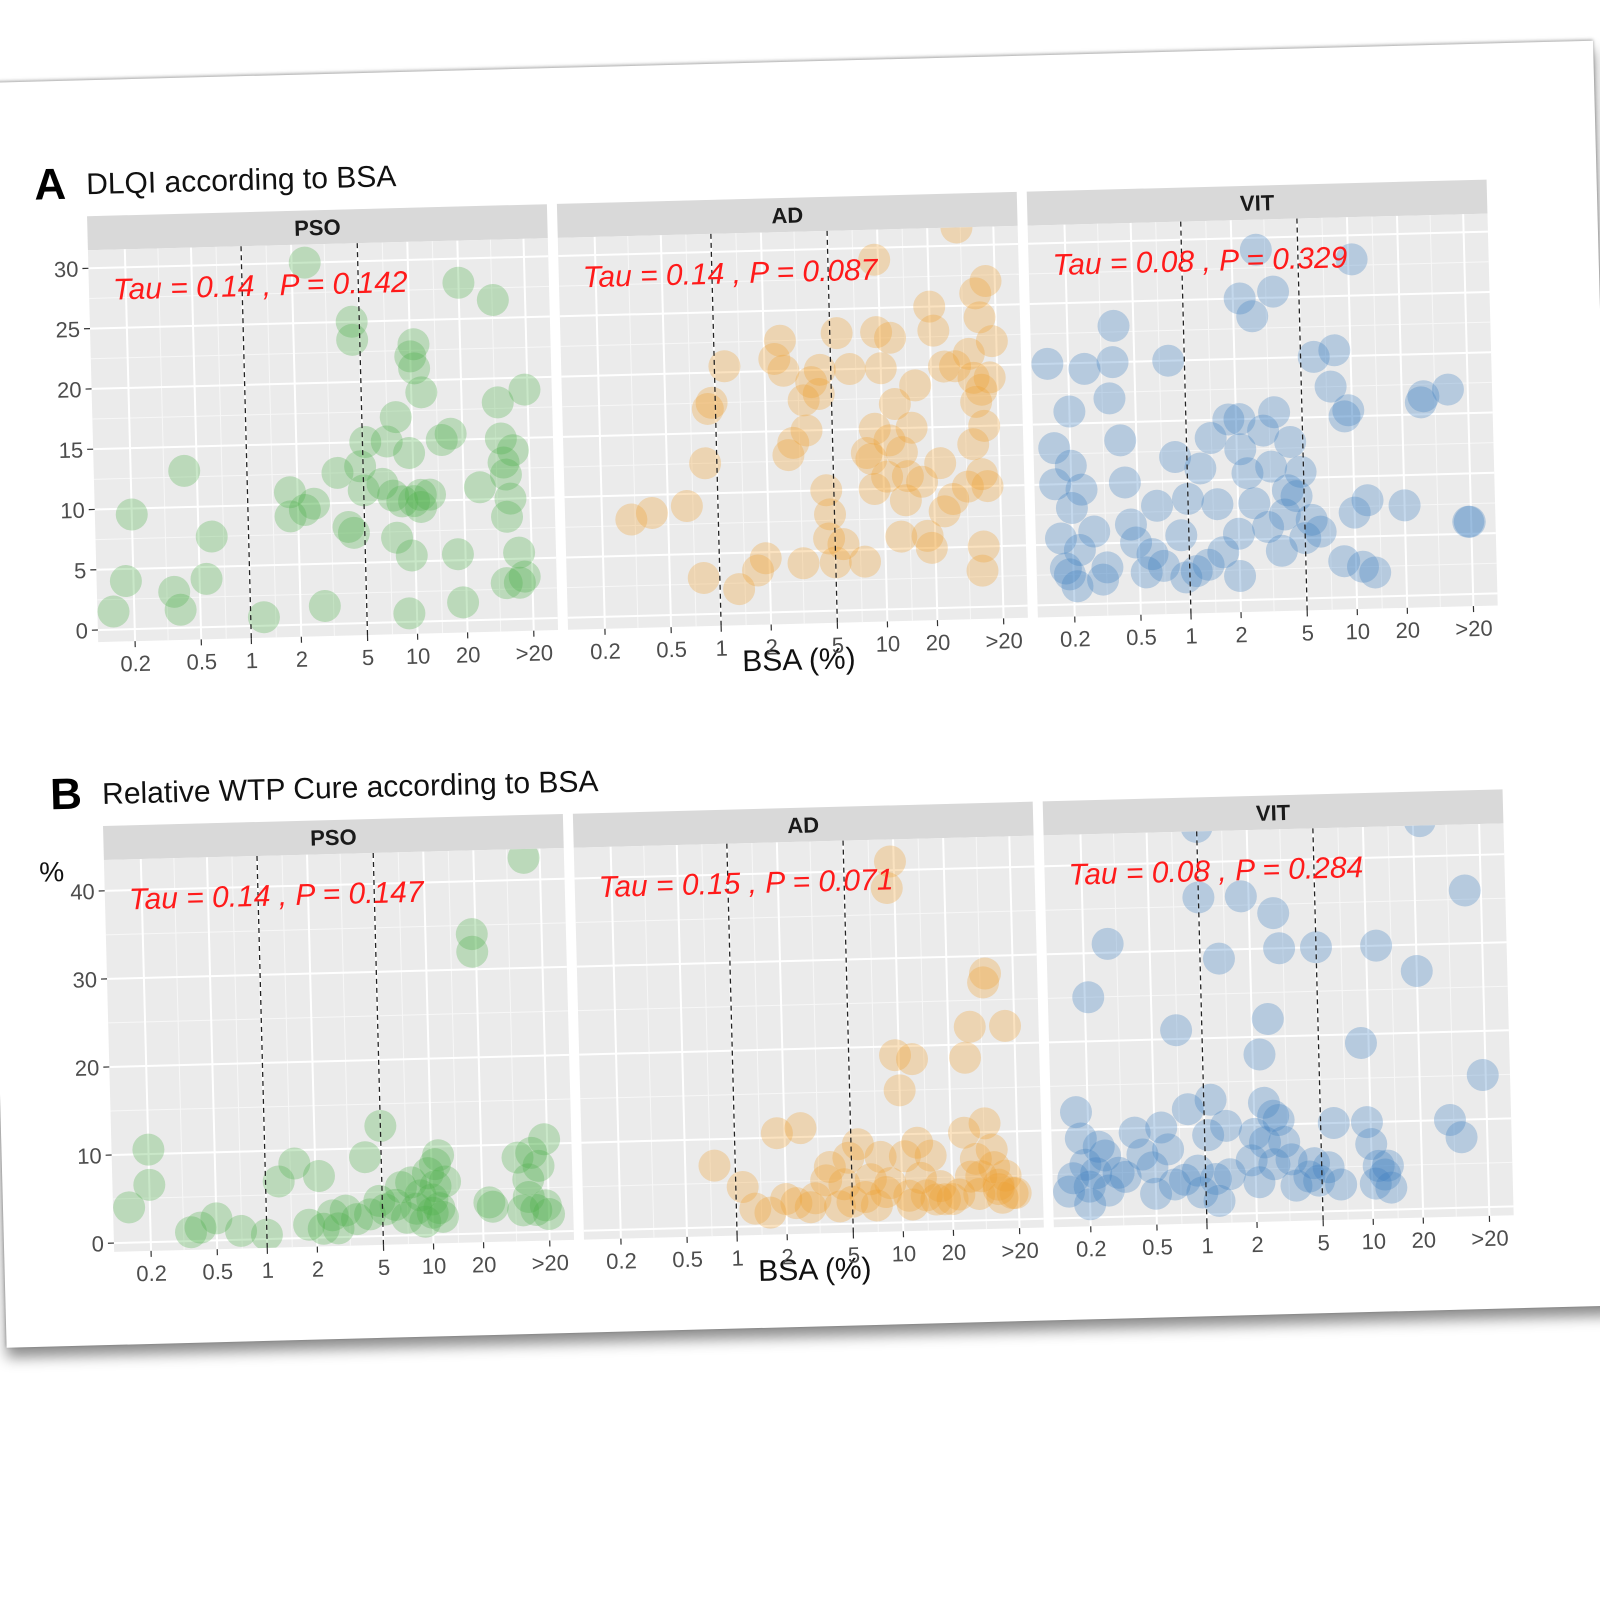 The image size is (1600, 1600). I want to click on correlation-annotation: Tau = 0.14 , P = 0.087, so click(730, 274).